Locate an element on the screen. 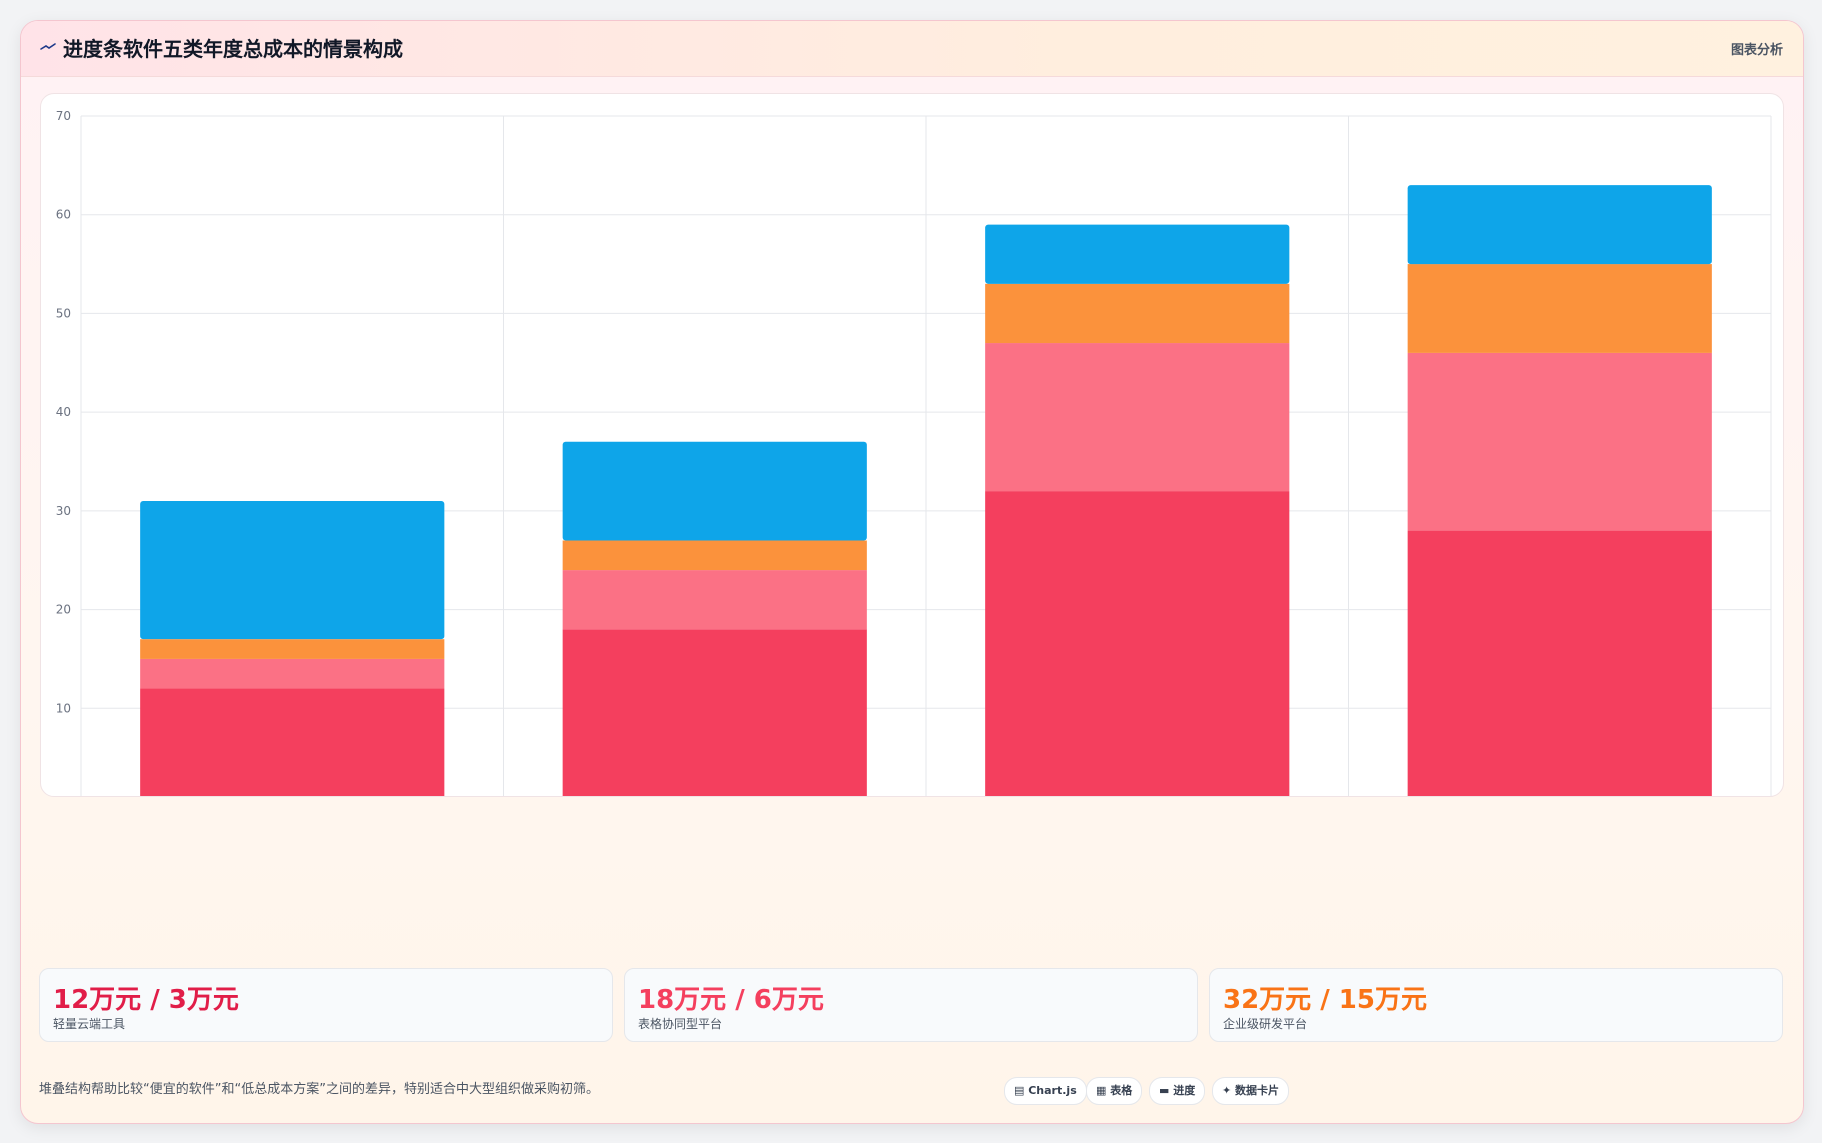 This screenshot has width=1822, height=1143. header: 进度条软件五类年度总成本的情景构成 图表分析 is located at coordinates (912, 49).